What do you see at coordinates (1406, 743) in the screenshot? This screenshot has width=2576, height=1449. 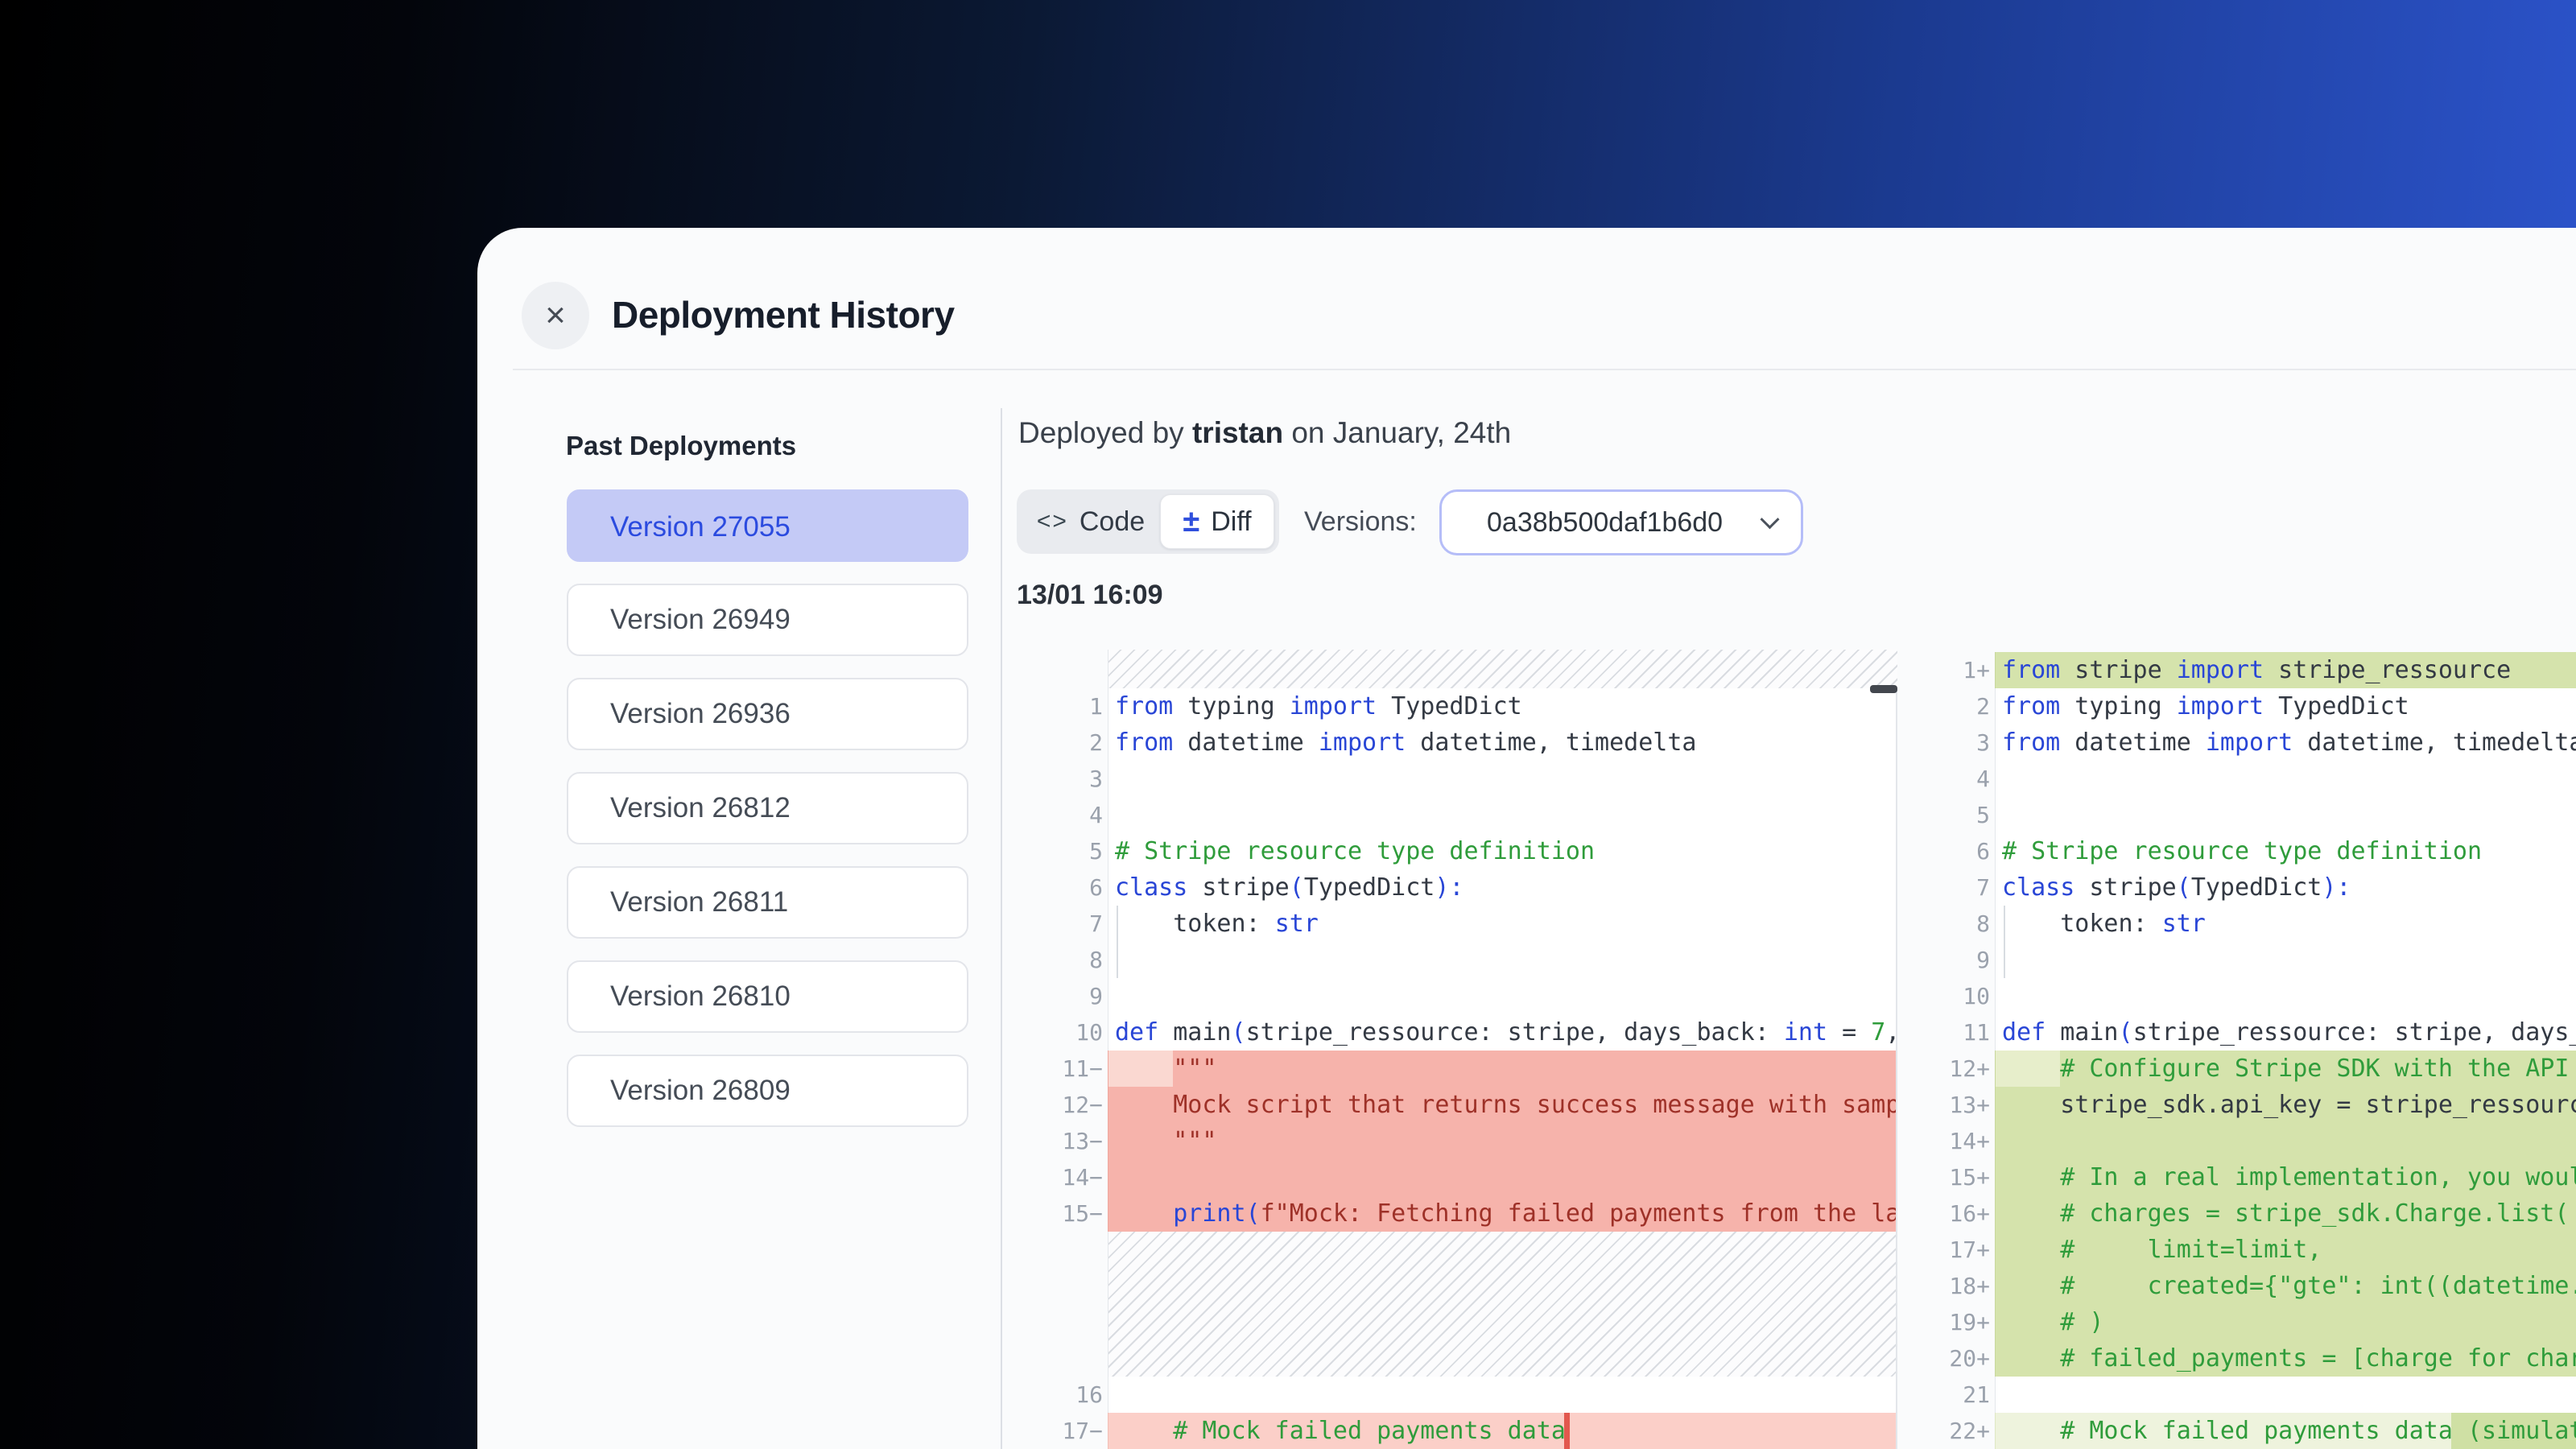 I see `code-text: from datetime import datetime, timedelta` at bounding box center [1406, 743].